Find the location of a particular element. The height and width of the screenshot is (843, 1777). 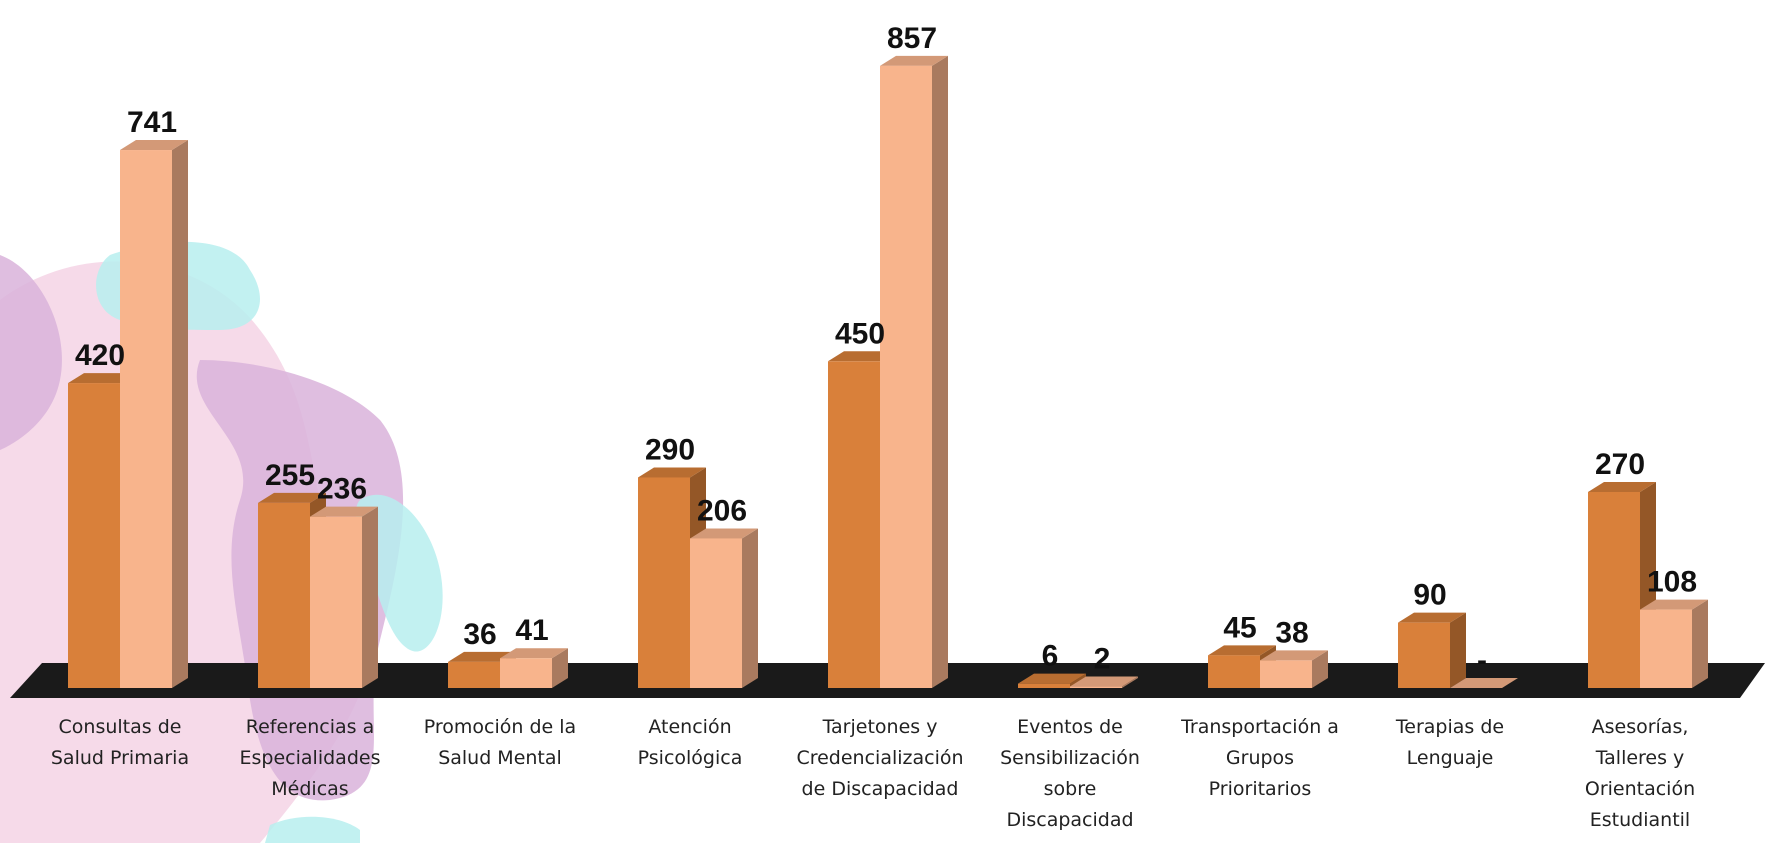

category-label: Consultas de Salud Primaria is located at coordinates (120, 742).